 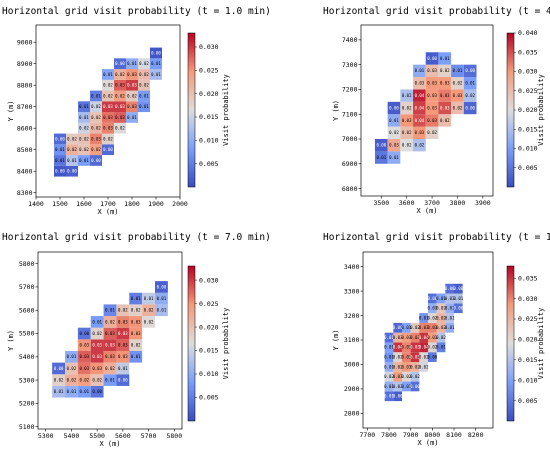 What do you see at coordinates (174, 436) in the screenshot?
I see `x-tick-label: 5800` at bounding box center [174, 436].